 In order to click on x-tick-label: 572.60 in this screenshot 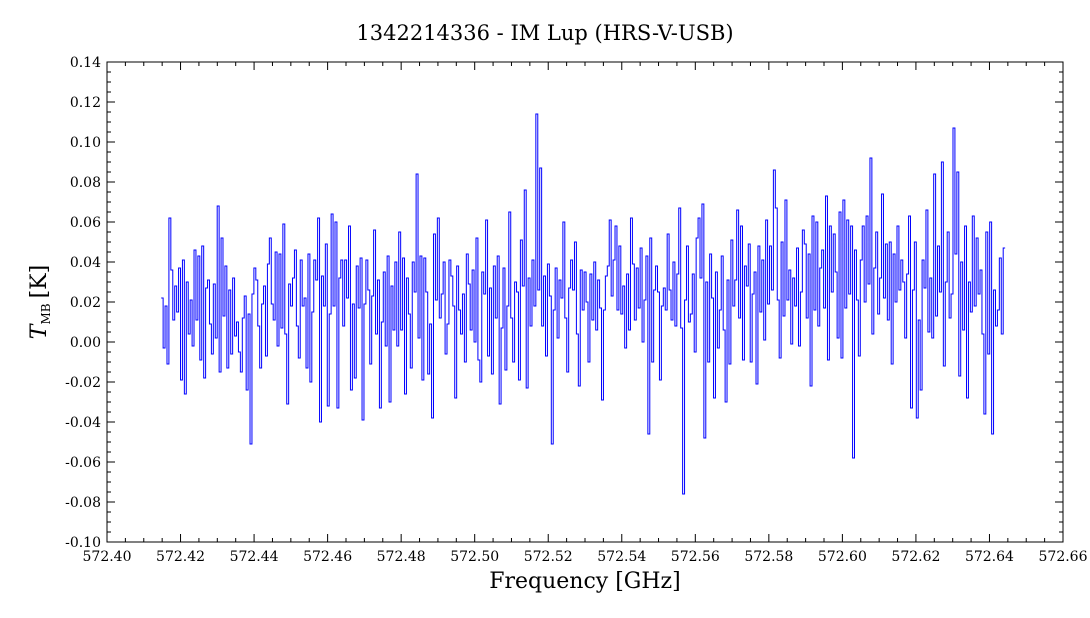, I will do `click(842, 557)`.